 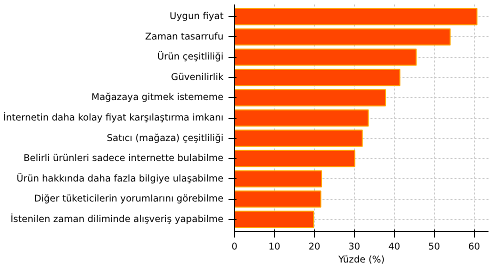 I want to click on y-tick-label: Zaman tasarrufu, so click(x=184, y=36).